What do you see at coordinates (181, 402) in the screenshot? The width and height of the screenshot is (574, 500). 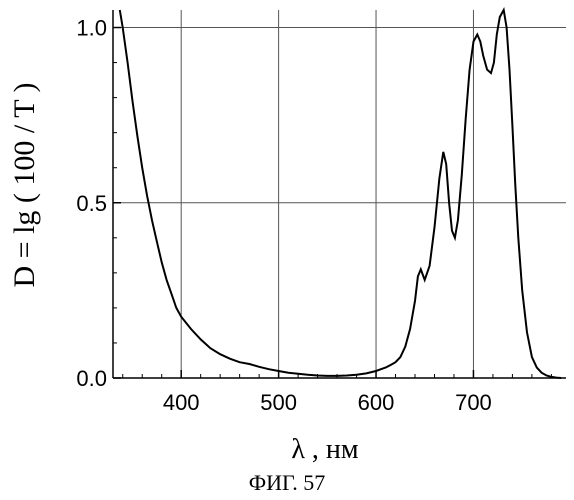 I see `x-tick-label: 400` at bounding box center [181, 402].